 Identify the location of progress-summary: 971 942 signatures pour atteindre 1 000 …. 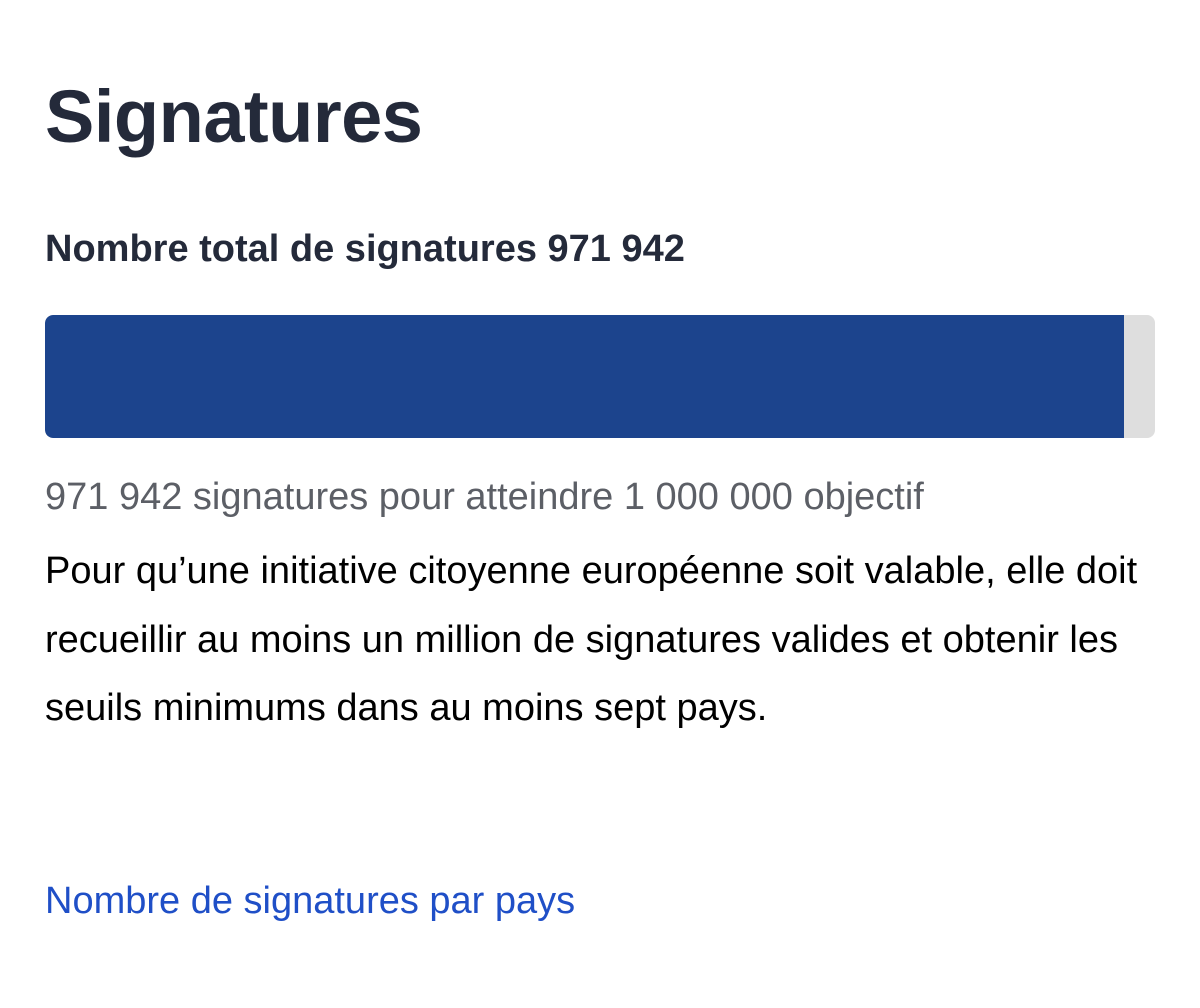
(484, 497).